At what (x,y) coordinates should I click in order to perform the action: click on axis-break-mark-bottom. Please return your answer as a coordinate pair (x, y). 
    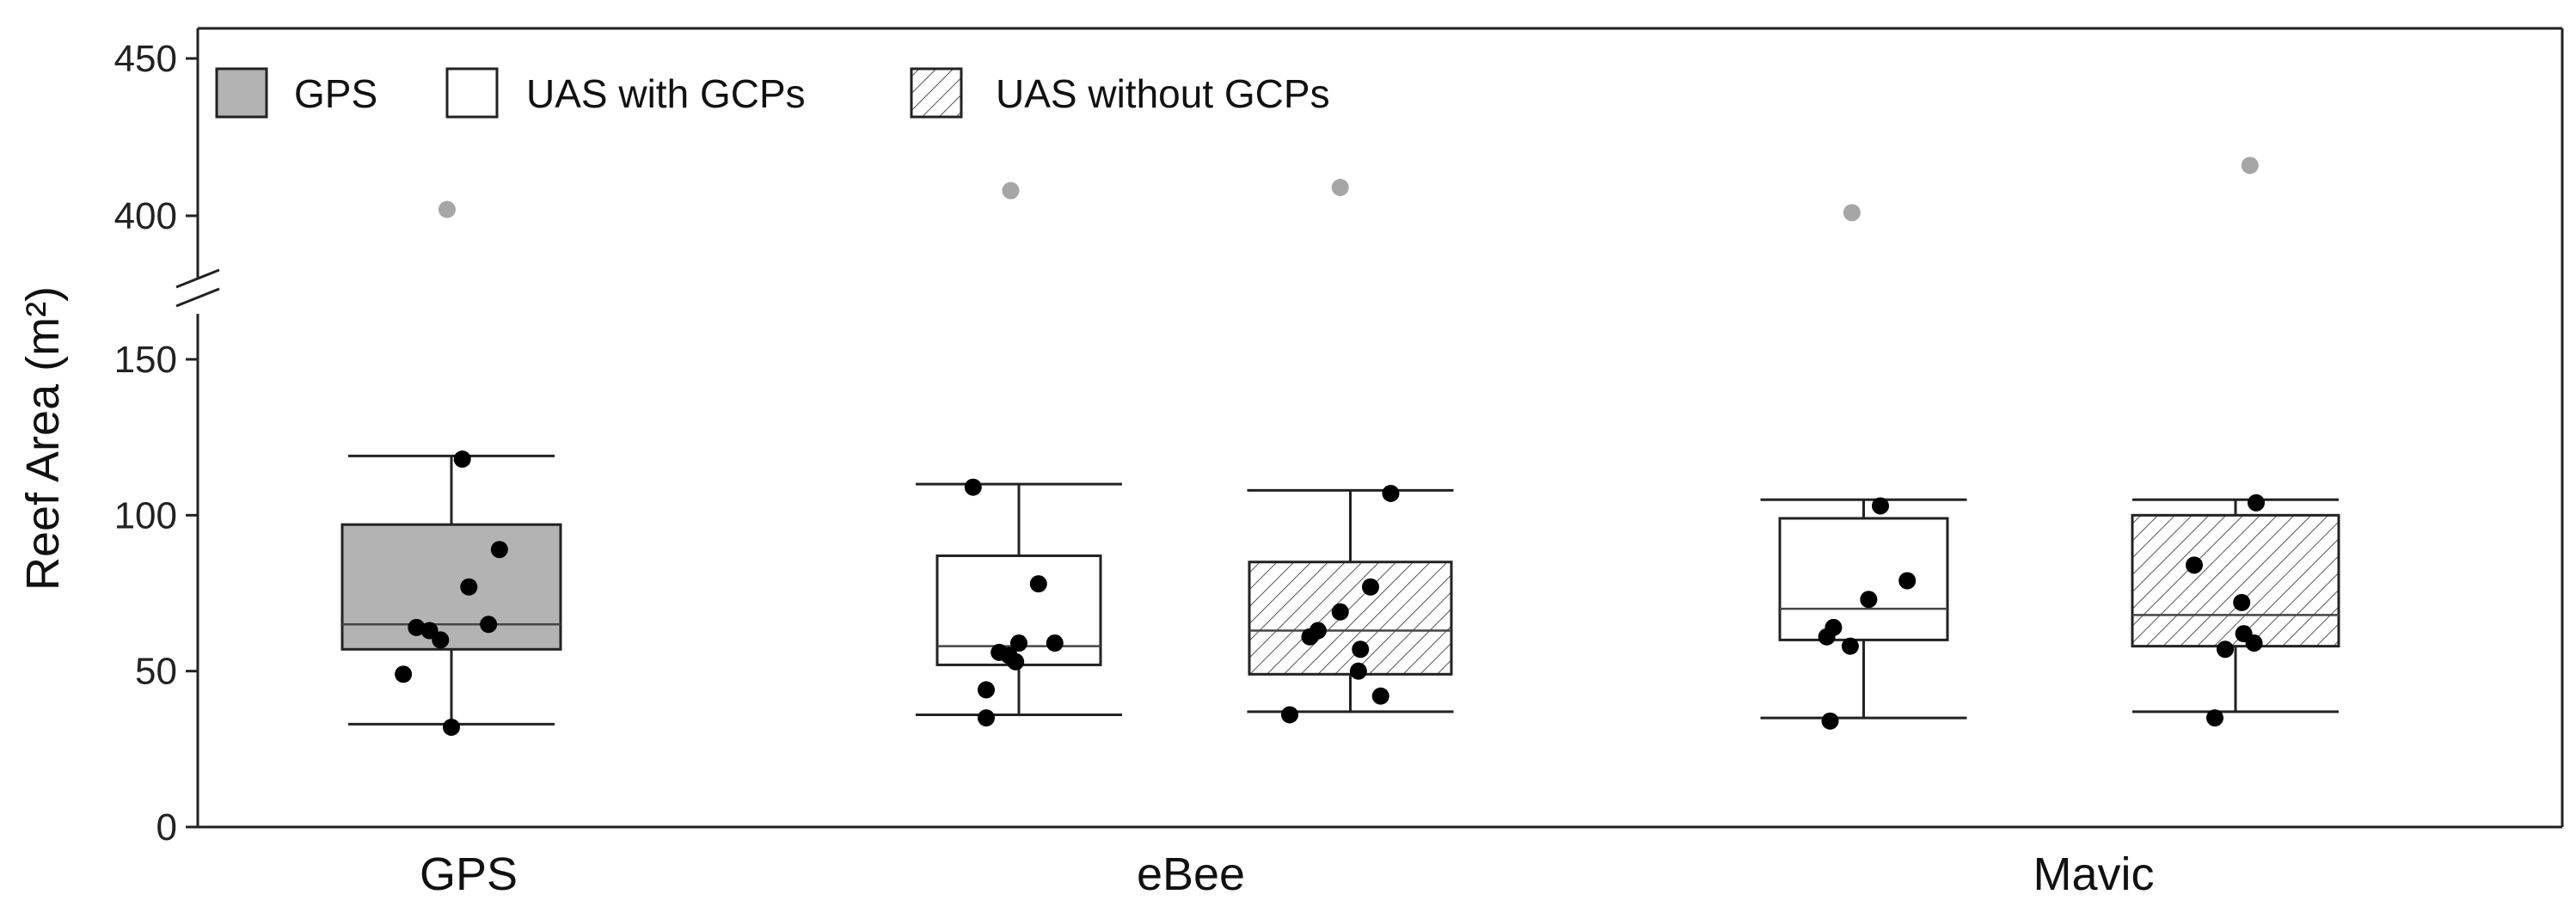
    Looking at the image, I should click on (197, 297).